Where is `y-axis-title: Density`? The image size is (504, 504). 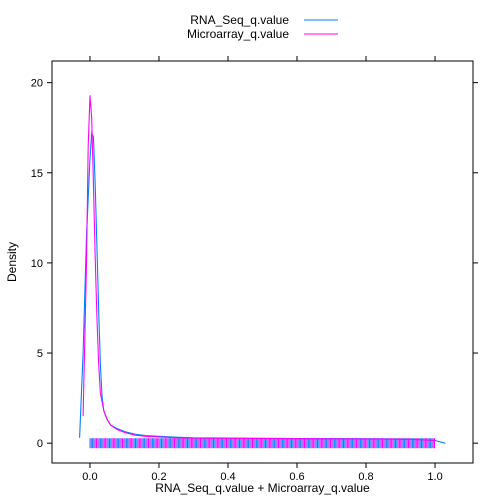
y-axis-title: Density is located at coordinates (12, 262).